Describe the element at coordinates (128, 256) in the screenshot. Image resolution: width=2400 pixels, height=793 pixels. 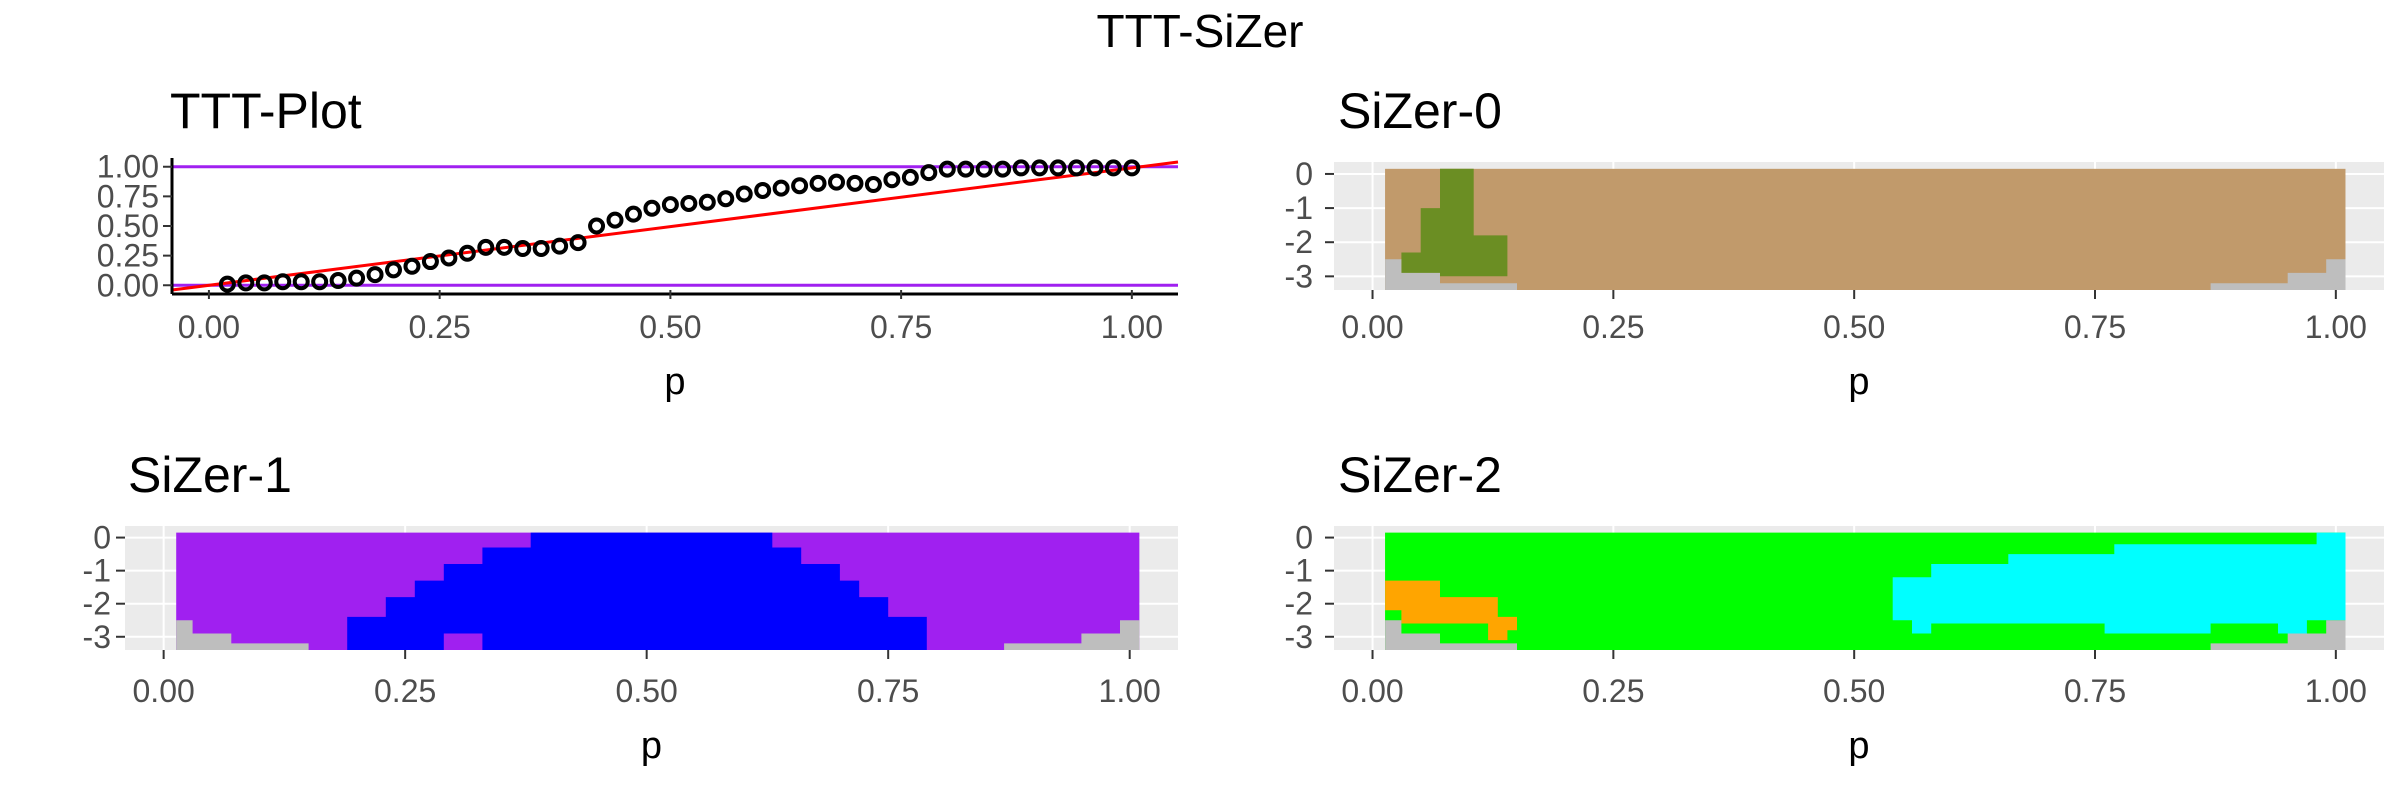
I see `y-tick-label: 0.25` at that location.